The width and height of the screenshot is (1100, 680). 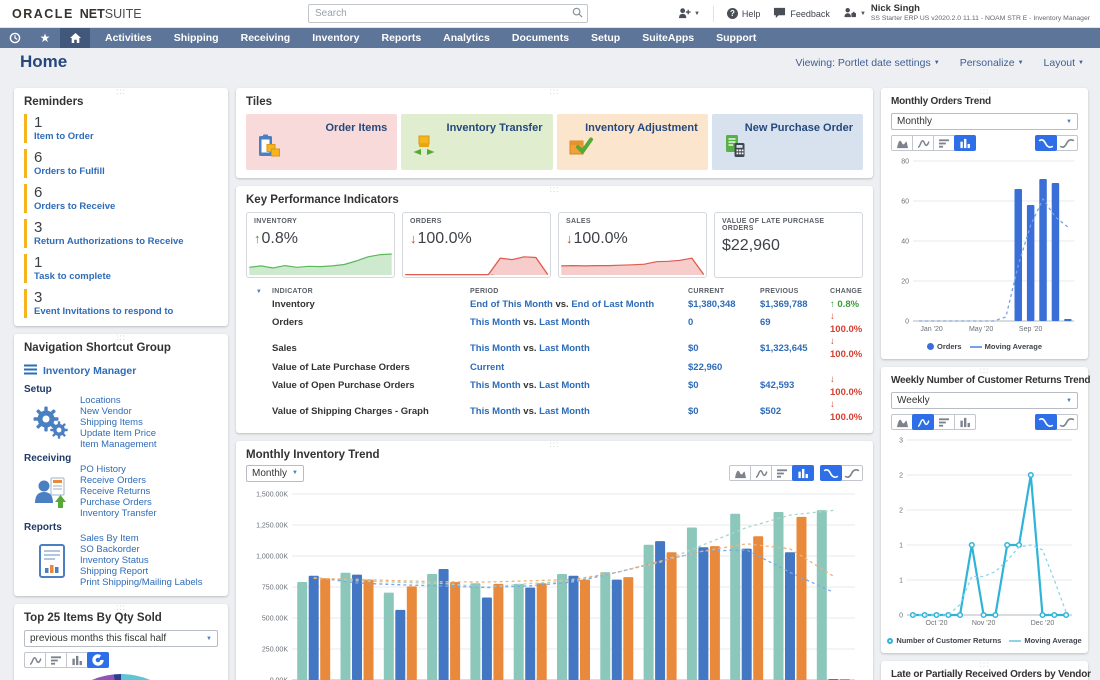 I want to click on current-value-link: $0, so click(x=693, y=348).